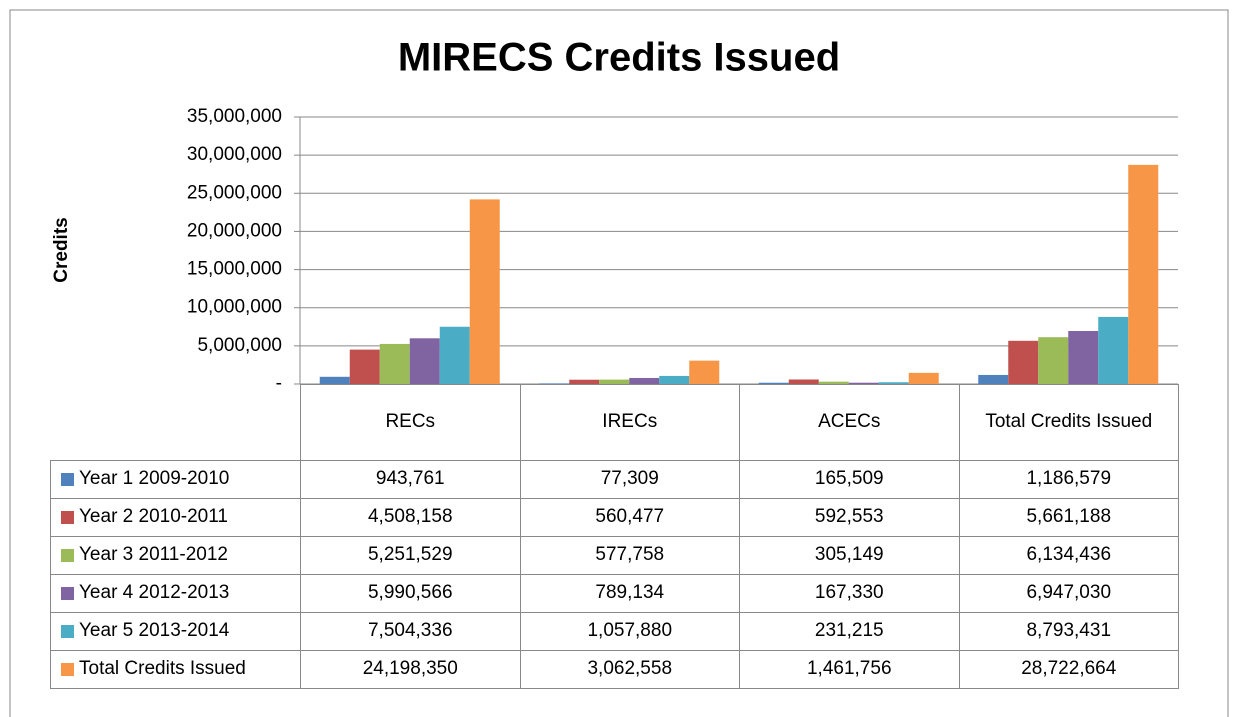  I want to click on legend-entry: Year 1 2009-2010, so click(175, 479).